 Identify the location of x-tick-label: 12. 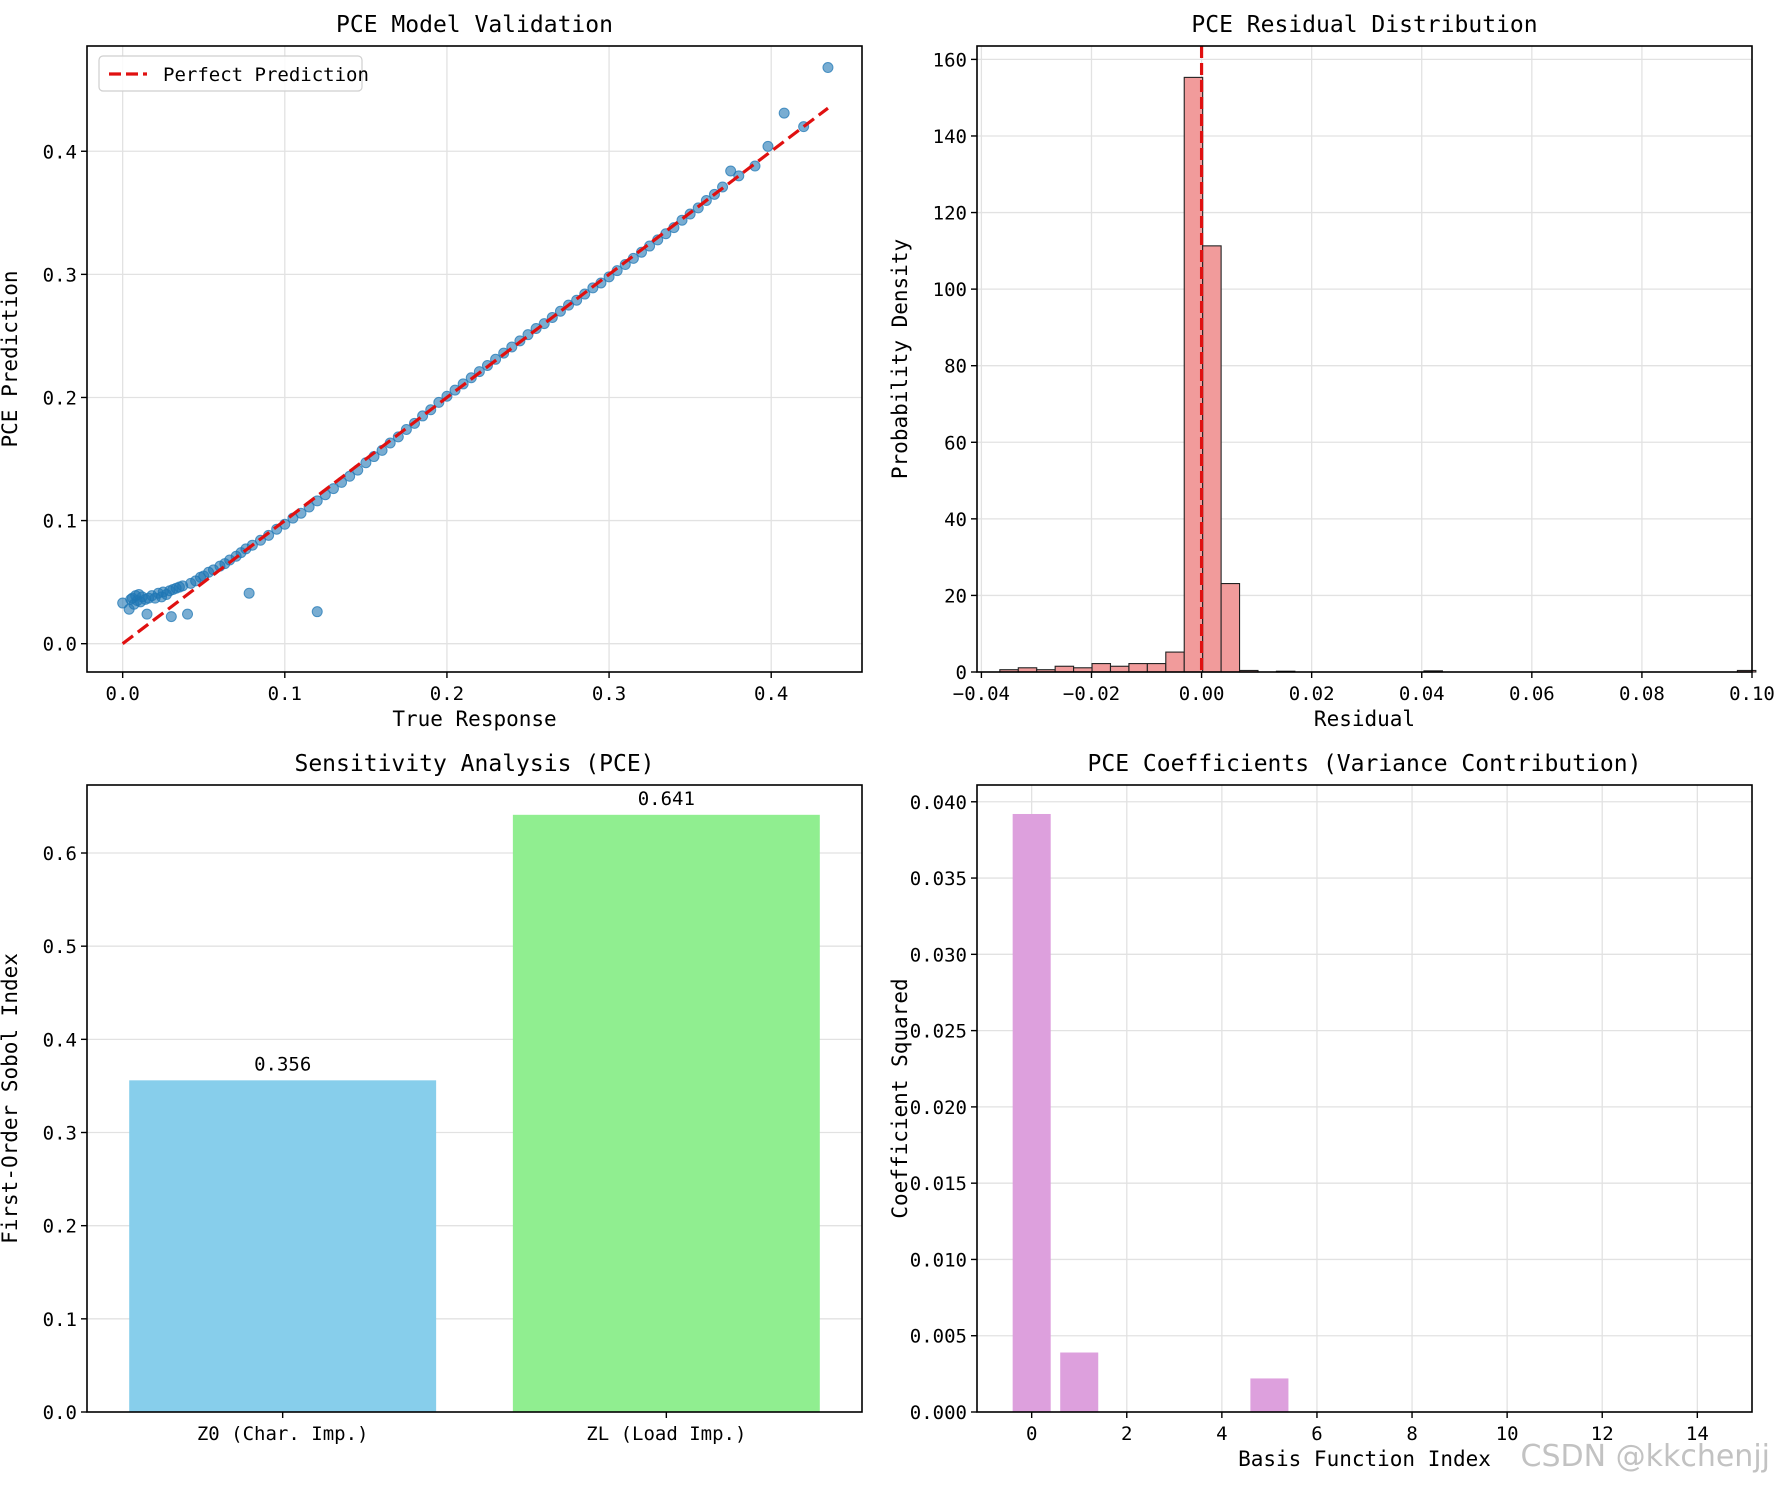
(1602, 1434).